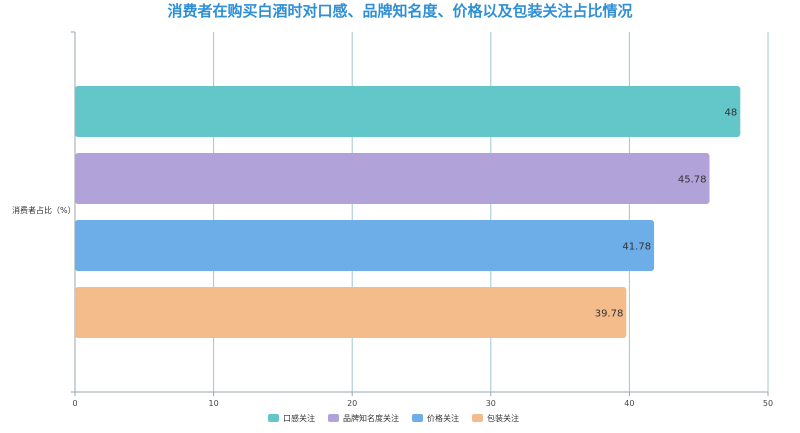 The width and height of the screenshot is (800, 433). Describe the element at coordinates (491, 403) in the screenshot. I see `x-tick-label: 30` at that location.